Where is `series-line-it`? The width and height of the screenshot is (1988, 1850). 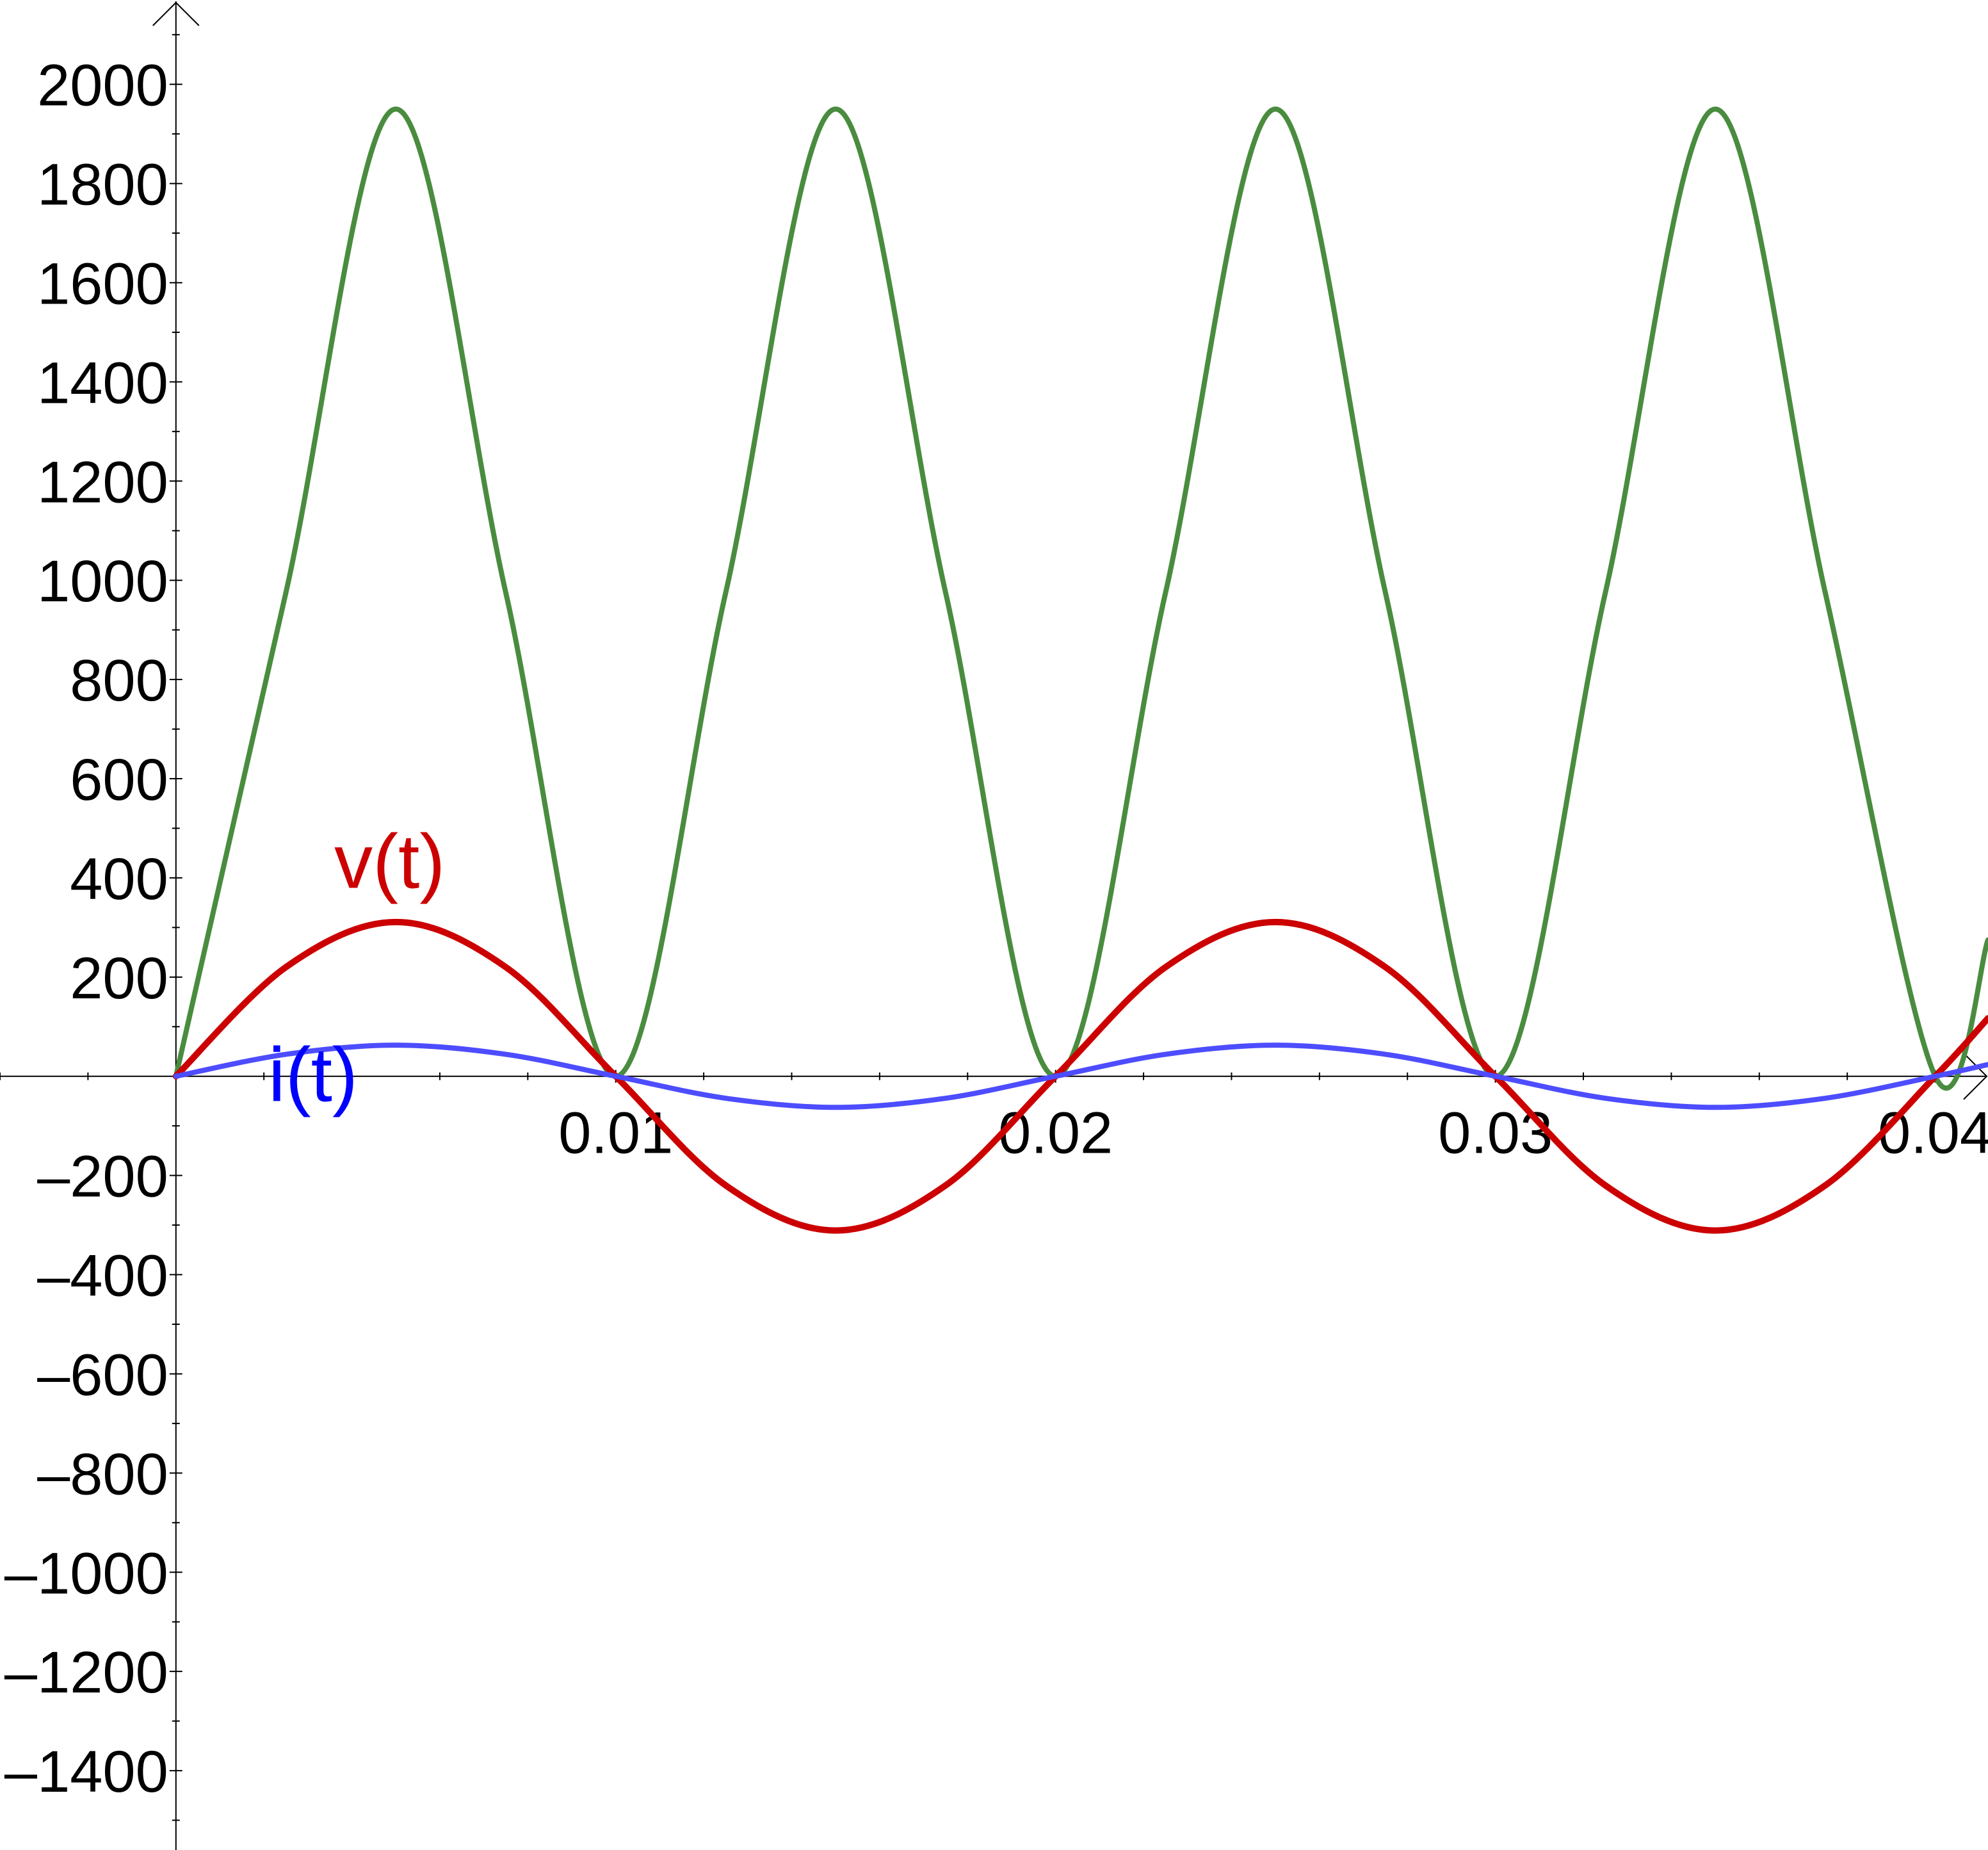
series-line-it is located at coordinates (1080, 1076).